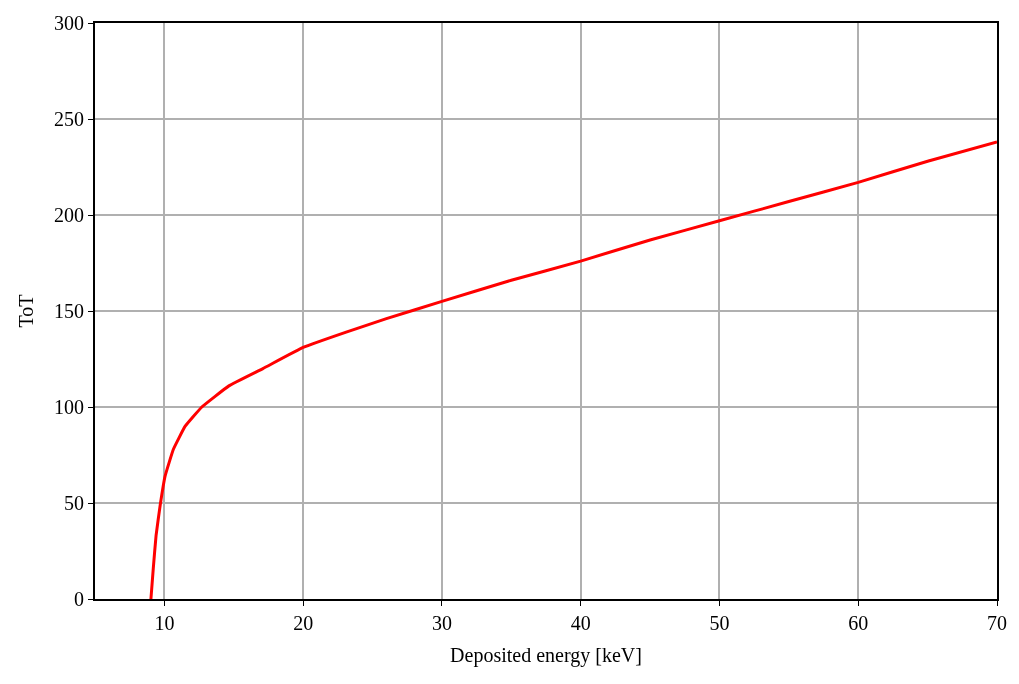 The image size is (1019, 684). I want to click on x-tick-label: 30, so click(441, 623).